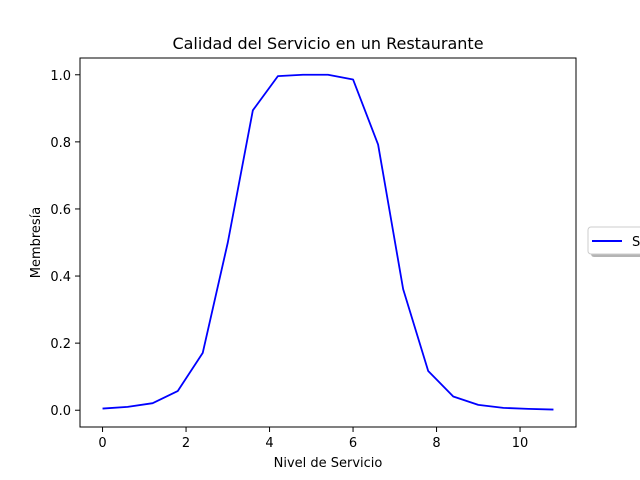 This screenshot has height=480, width=640. Describe the element at coordinates (186, 443) in the screenshot. I see `x-tick-label: 2` at that location.